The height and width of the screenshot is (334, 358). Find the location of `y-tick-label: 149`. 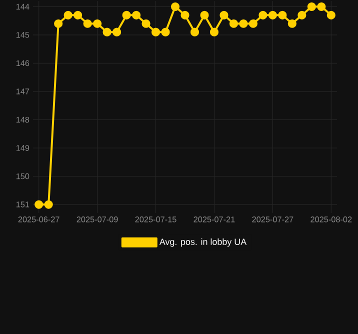

y-tick-label: 149 is located at coordinates (23, 148).